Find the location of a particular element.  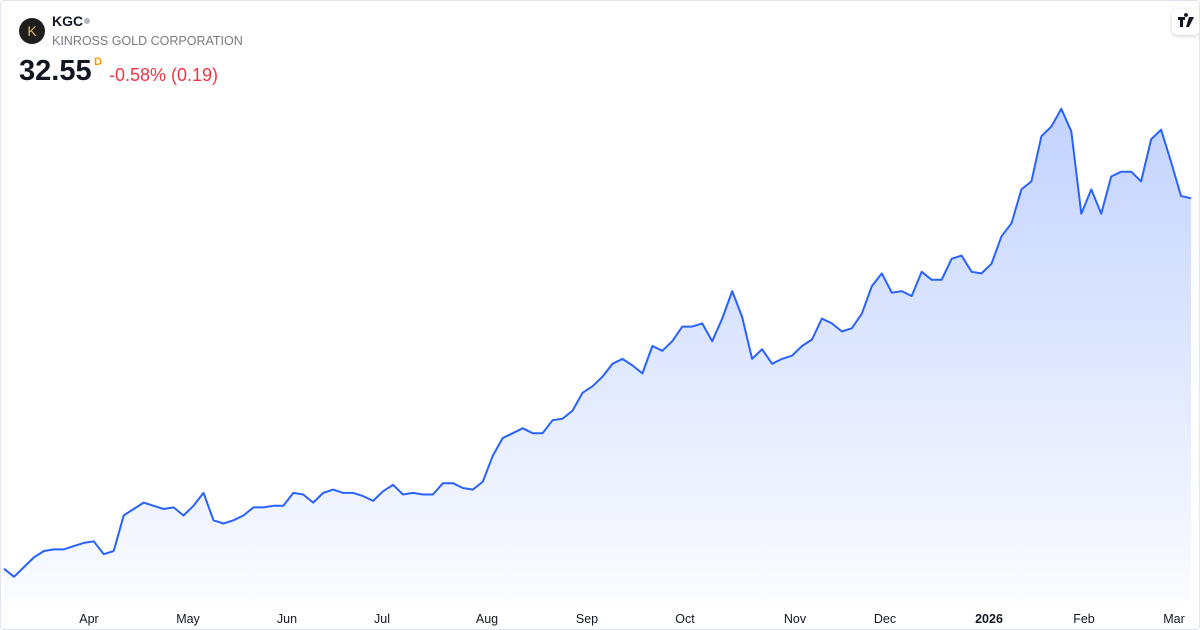

x-tick-label: Feb is located at coordinates (1084, 619).